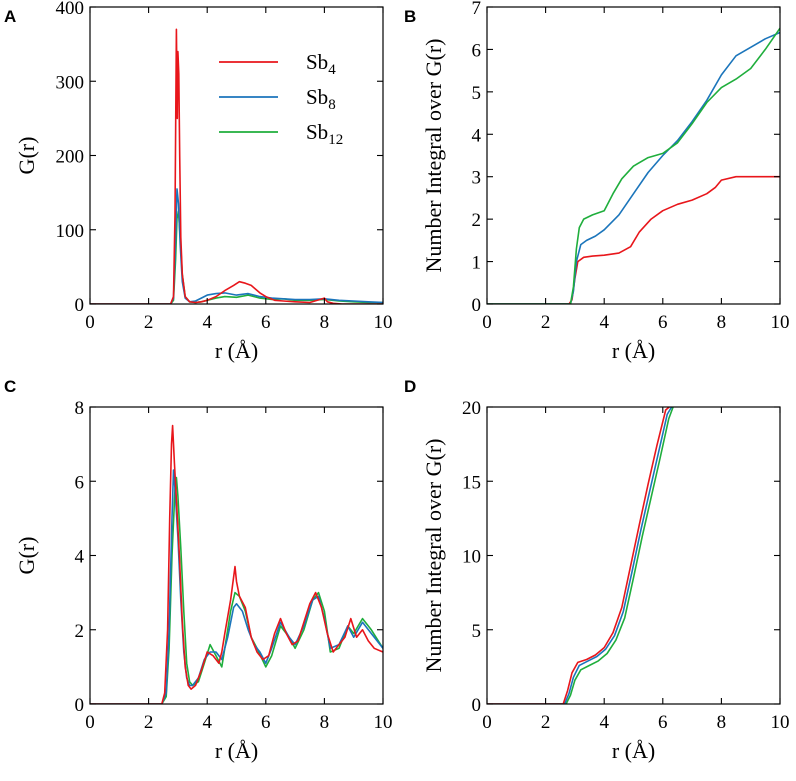 Image resolution: width=796 pixels, height=781 pixels. Describe the element at coordinates (410, 16) in the screenshot. I see `panel-label: B` at that location.